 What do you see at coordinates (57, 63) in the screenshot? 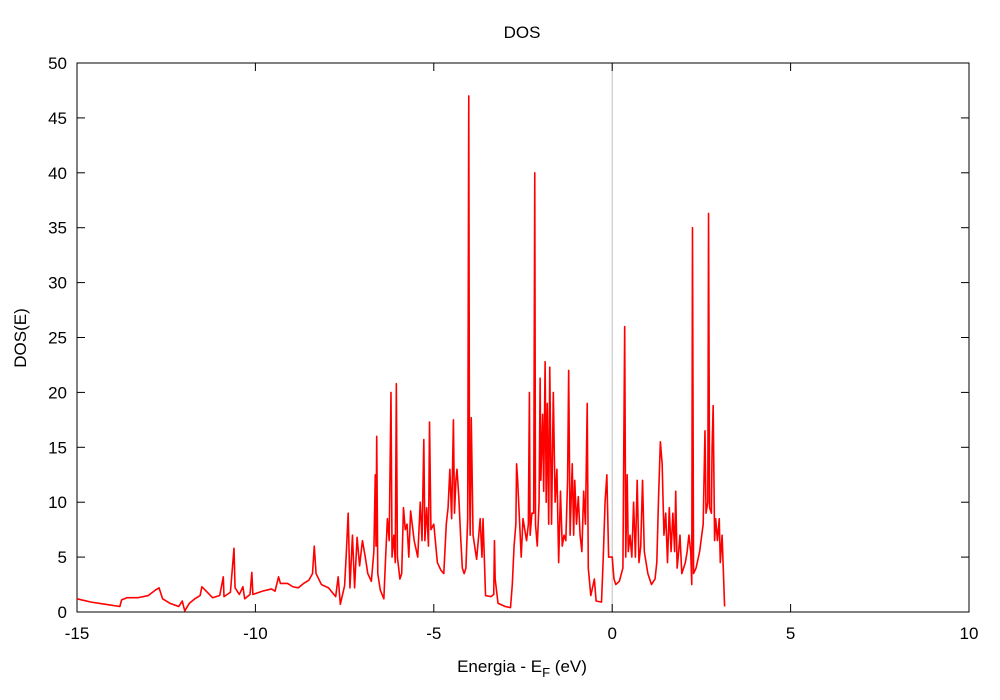
I see `y-tick-label: 50` at bounding box center [57, 63].